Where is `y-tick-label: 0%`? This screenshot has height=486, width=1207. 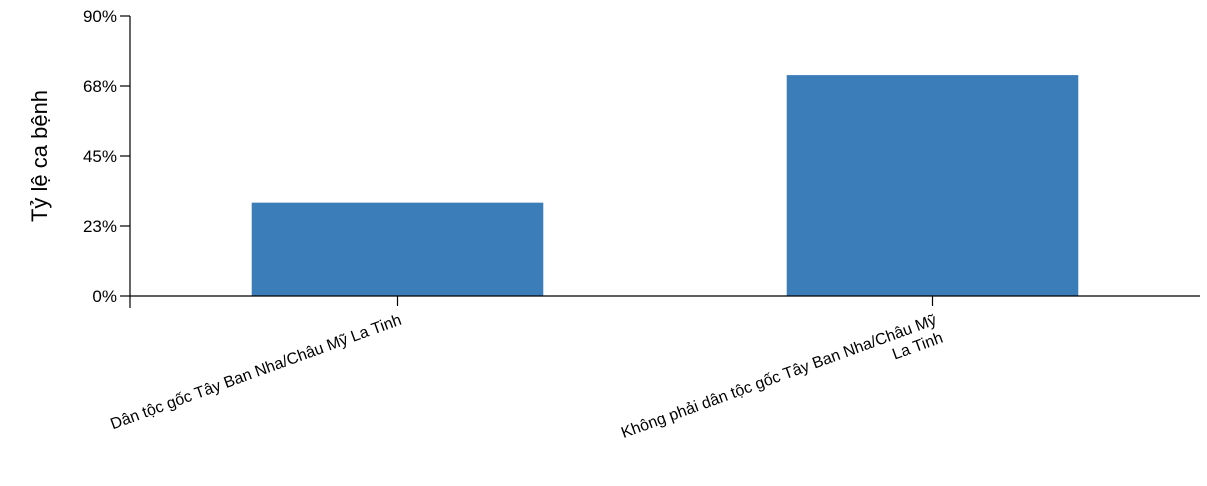
y-tick-label: 0% is located at coordinates (104, 296).